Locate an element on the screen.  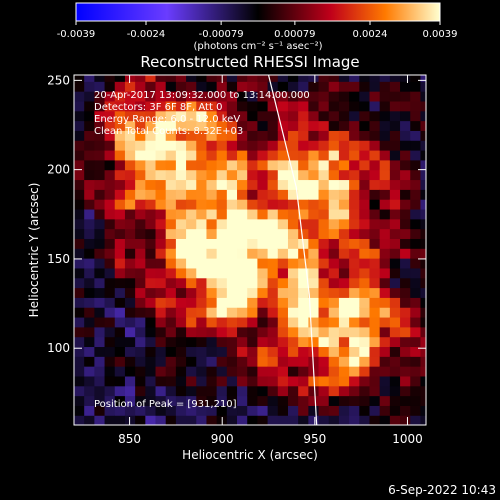
colorbar-units-label: (photons cm⁻² s⁻¹ asec⁻²) is located at coordinates (257, 46).